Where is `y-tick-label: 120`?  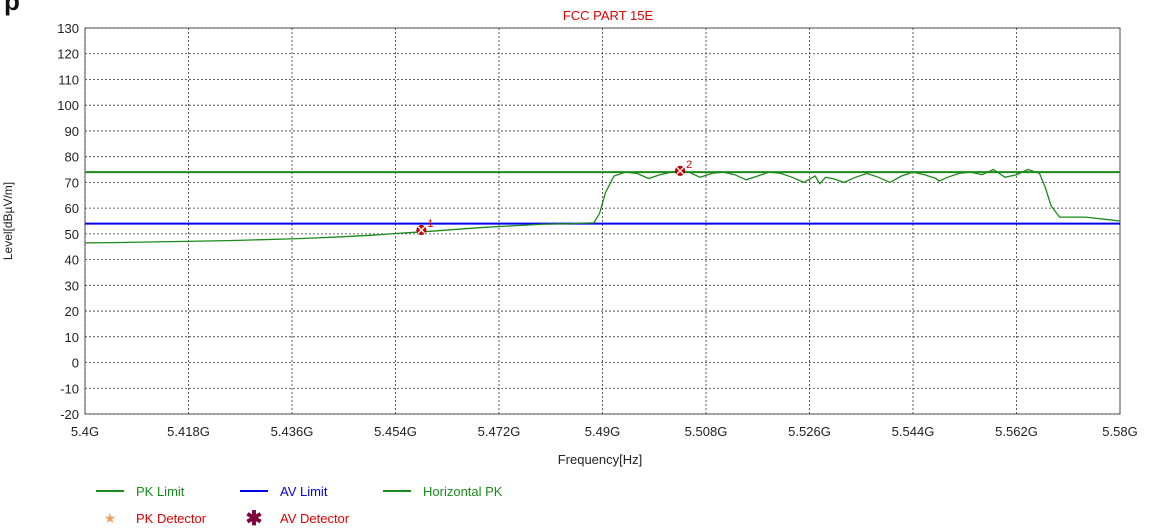 y-tick-label: 120 is located at coordinates (68, 54).